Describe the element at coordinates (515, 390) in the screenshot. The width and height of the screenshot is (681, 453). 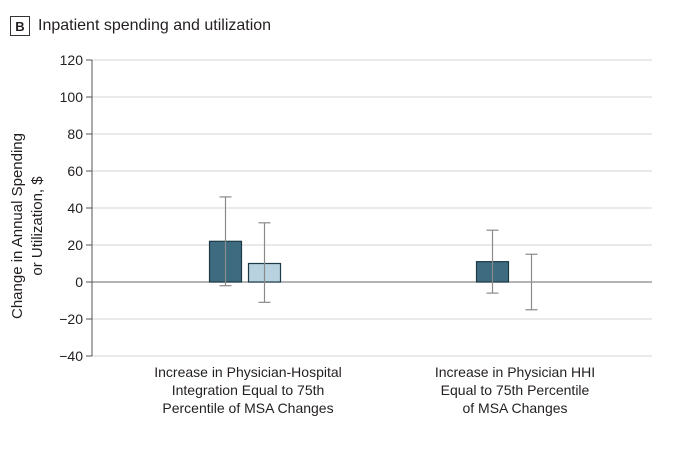
I see `category-label: Equal to 75th Percentile` at that location.